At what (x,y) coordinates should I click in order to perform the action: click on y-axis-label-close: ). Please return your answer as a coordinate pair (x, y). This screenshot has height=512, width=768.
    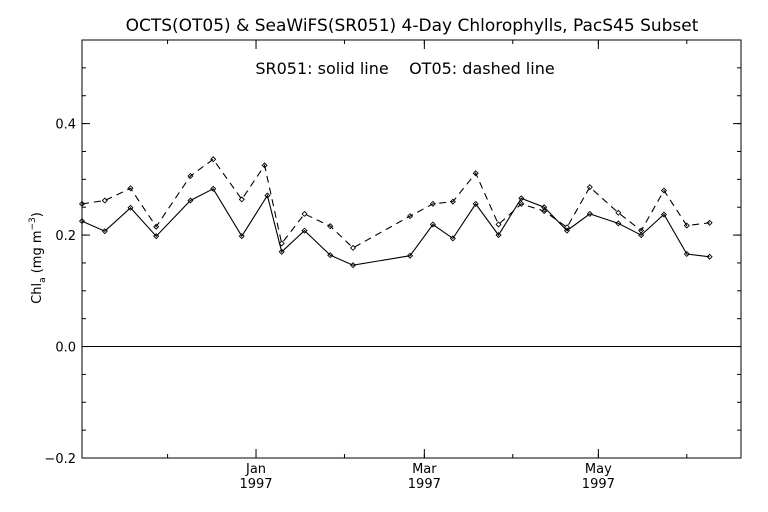
    Looking at the image, I should click on (37, 214).